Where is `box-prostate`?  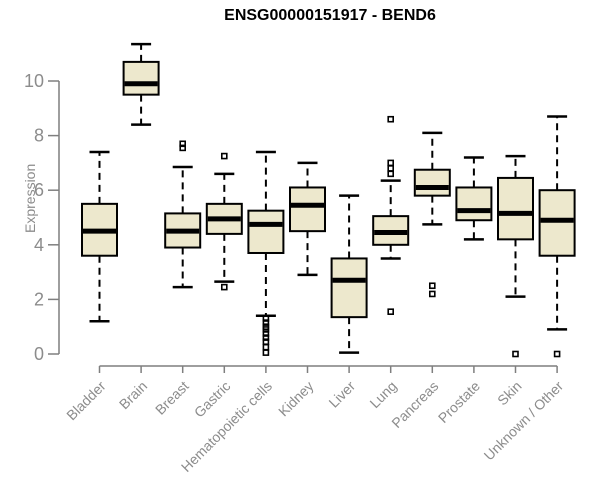 box-prostate is located at coordinates (474, 204).